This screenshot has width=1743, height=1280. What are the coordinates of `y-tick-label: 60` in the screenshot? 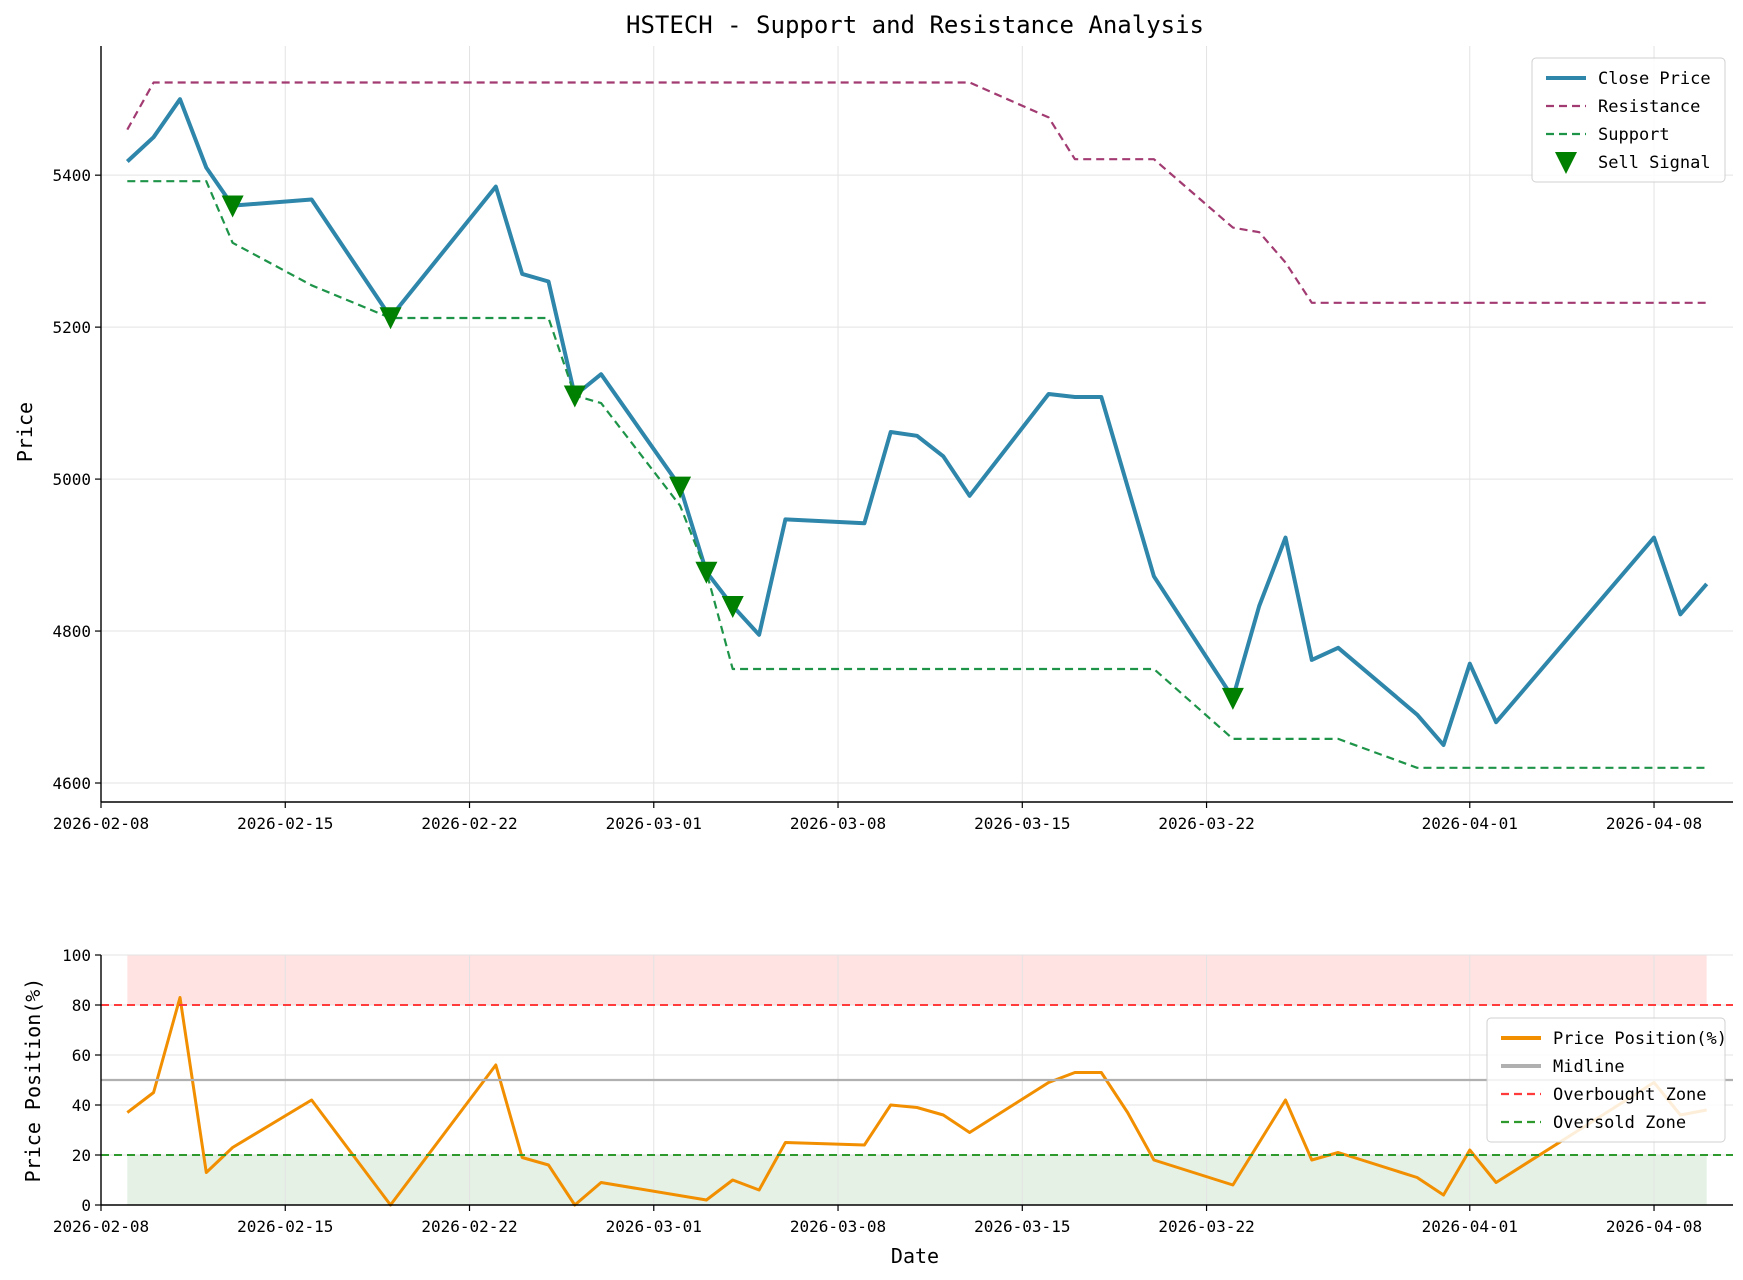 It's located at (81, 1055).